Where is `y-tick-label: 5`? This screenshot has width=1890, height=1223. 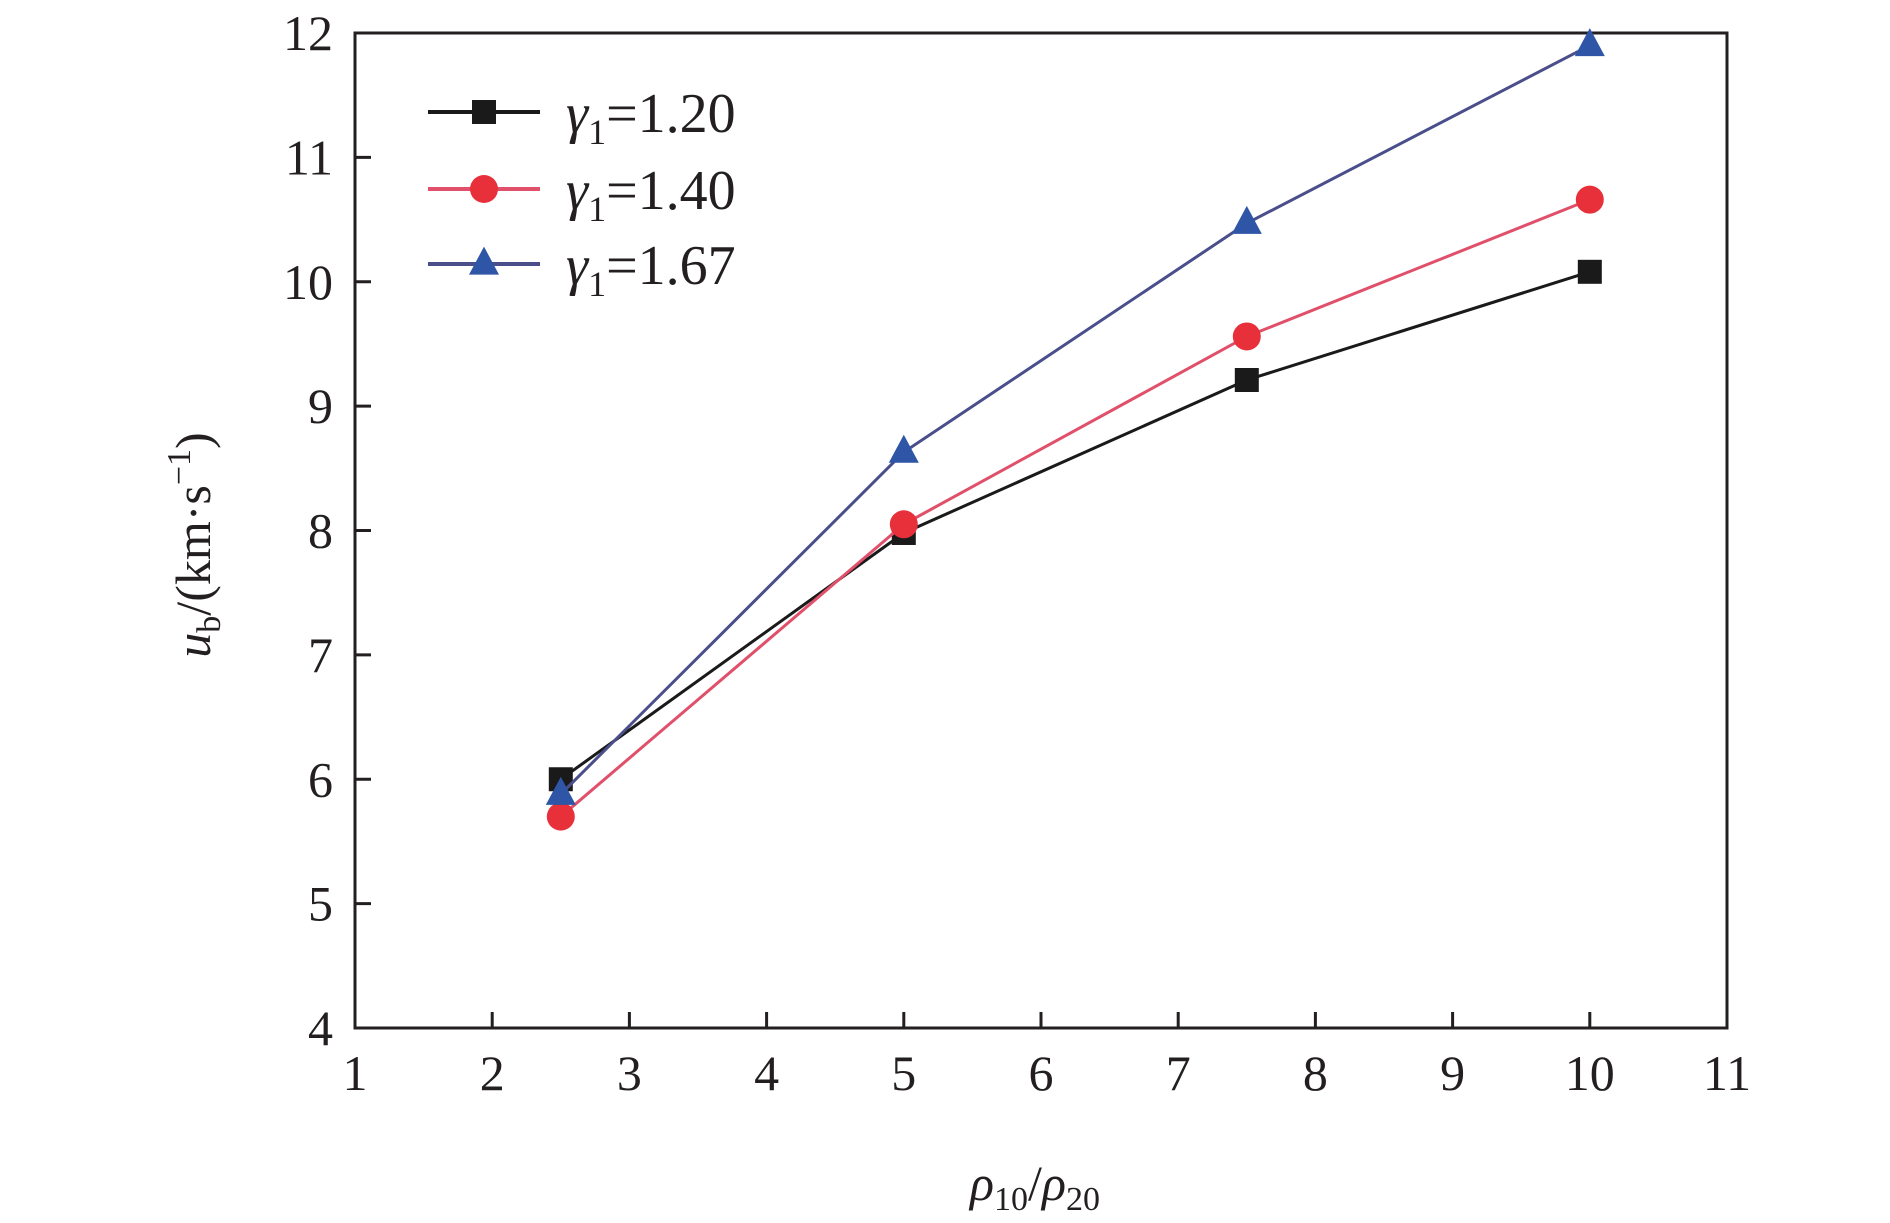
y-tick-label: 5 is located at coordinates (320, 904).